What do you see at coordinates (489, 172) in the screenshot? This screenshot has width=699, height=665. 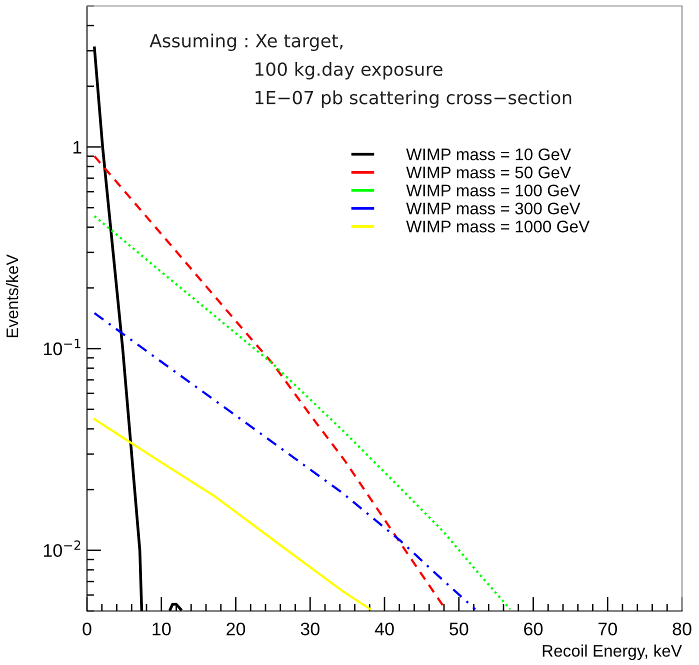 I see `legend-label: WIMP mass = 50 GeV` at bounding box center [489, 172].